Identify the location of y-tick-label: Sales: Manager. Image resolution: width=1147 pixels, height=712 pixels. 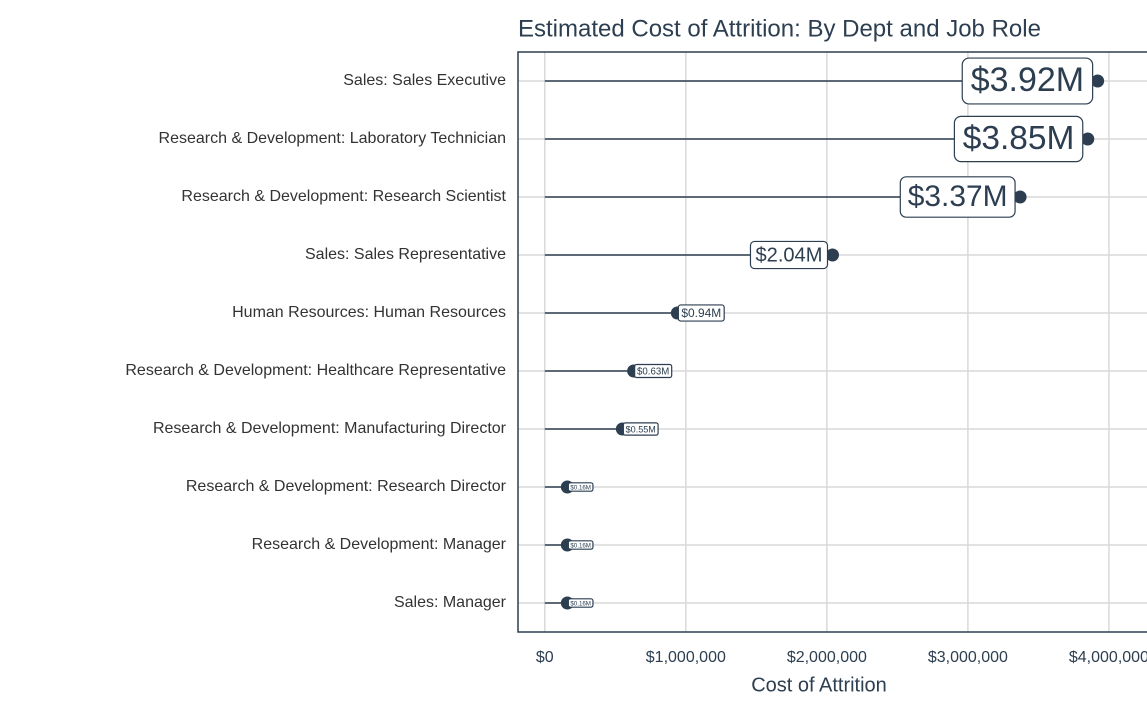
(450, 602).